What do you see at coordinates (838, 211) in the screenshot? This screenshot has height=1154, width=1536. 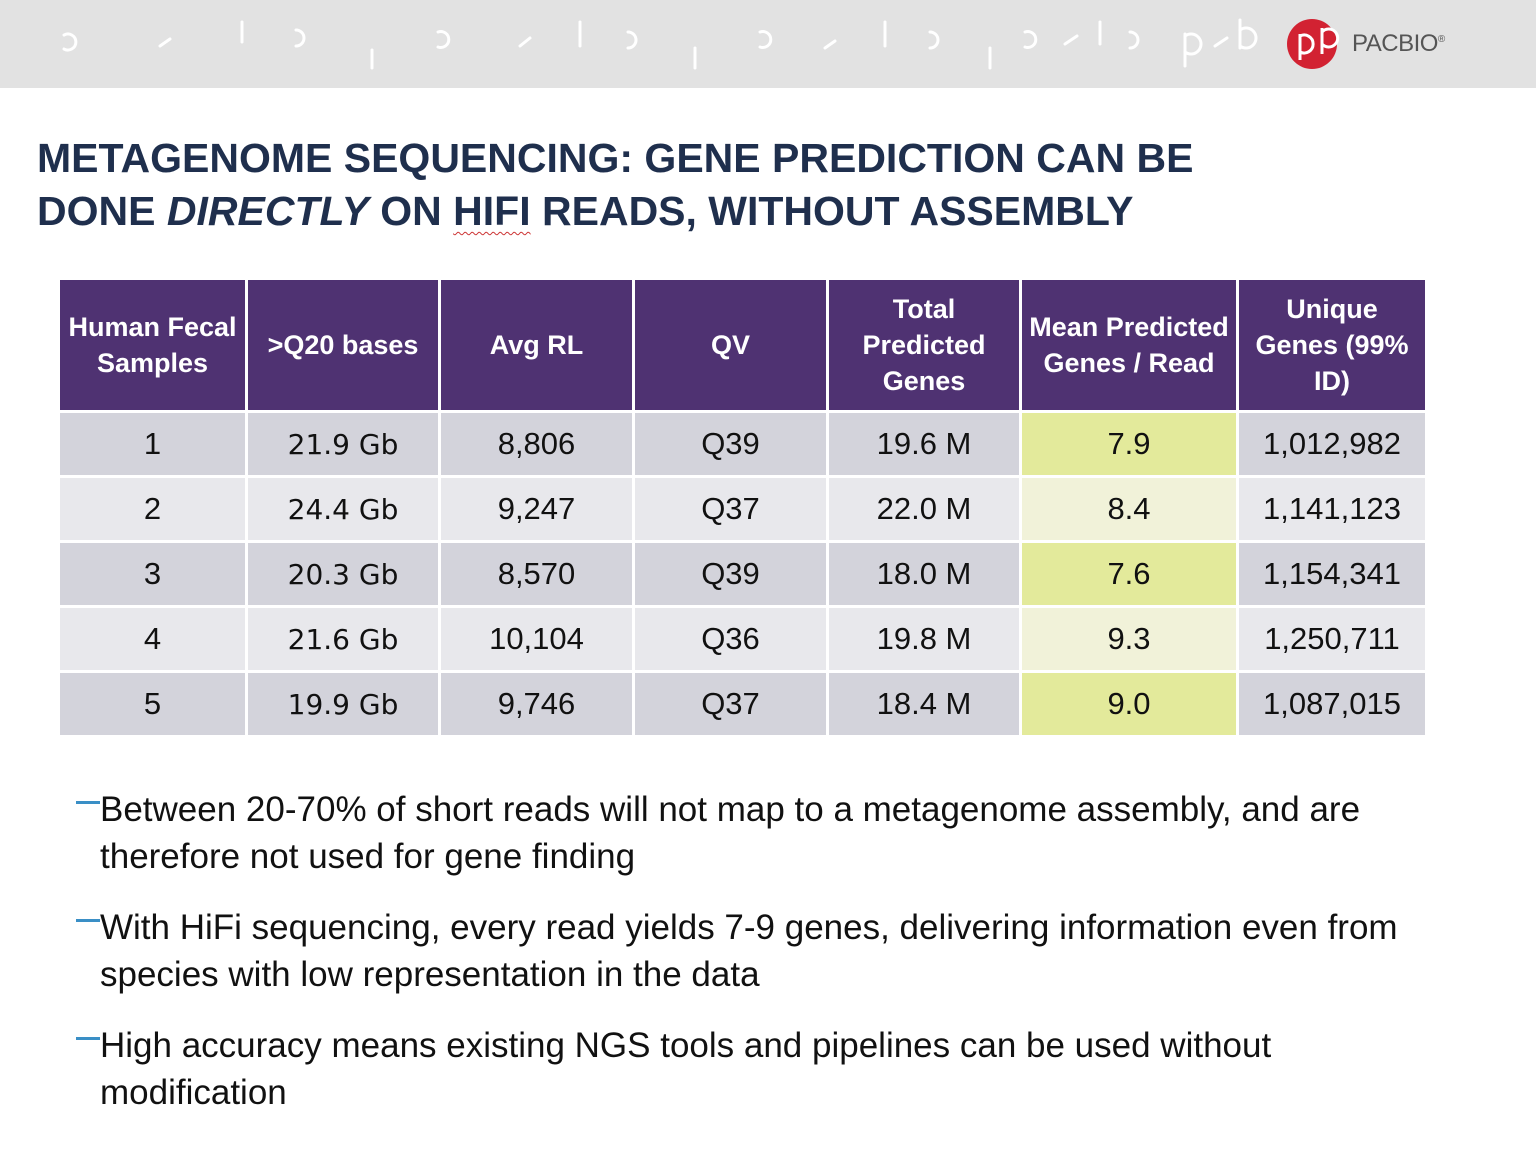 I see `title-text: READS, WITHOUT ASSEMBLY` at bounding box center [838, 211].